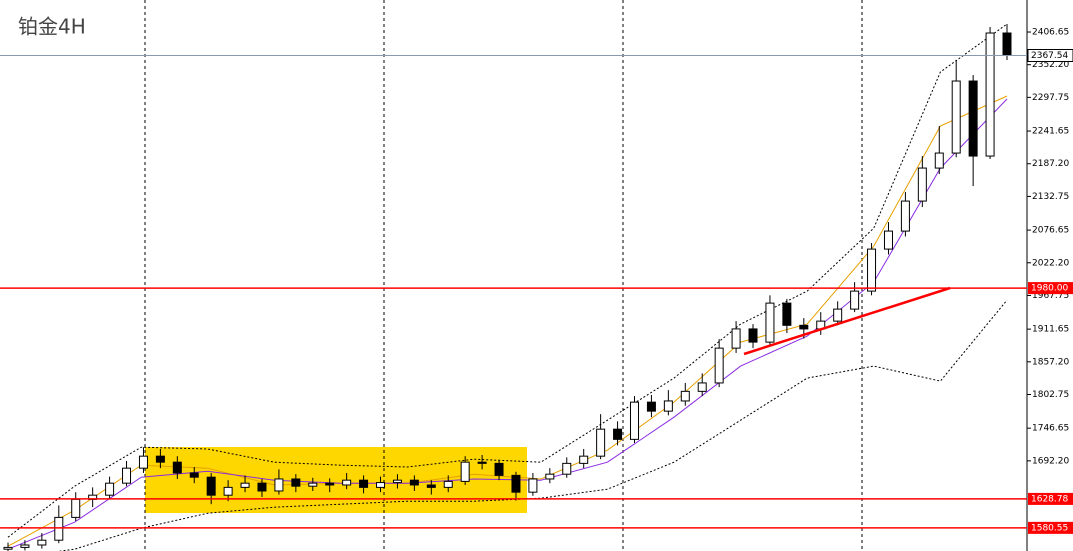 Image resolution: width=1073 pixels, height=551 pixels. I want to click on y-tick-label: 2132.75, so click(1050, 197).